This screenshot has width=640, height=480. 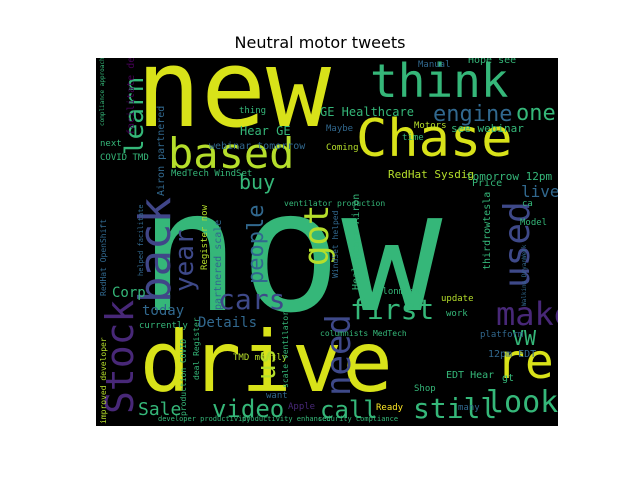 What do you see at coordinates (430, 126) in the screenshot?
I see `word-motors: Motors` at bounding box center [430, 126].